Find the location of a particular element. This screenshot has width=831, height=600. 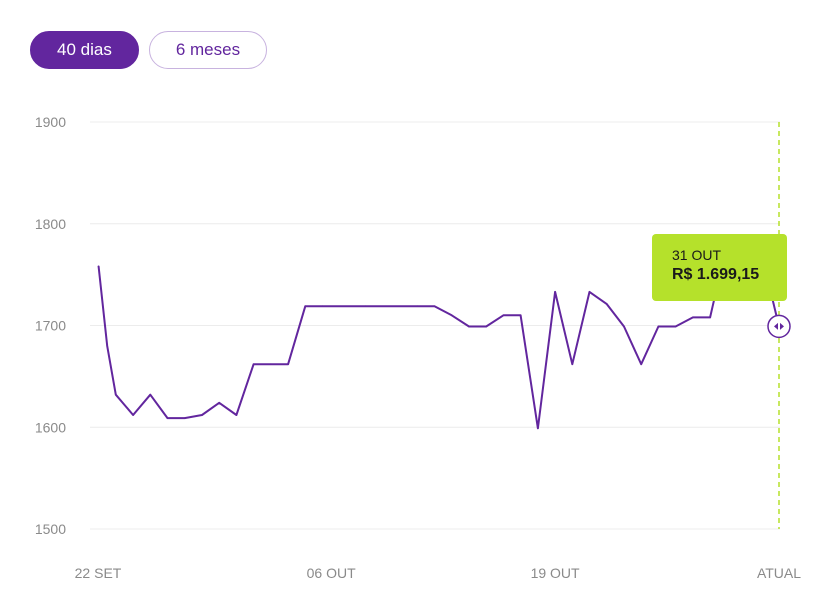

y-tick-label: 1700 is located at coordinates (50, 326).